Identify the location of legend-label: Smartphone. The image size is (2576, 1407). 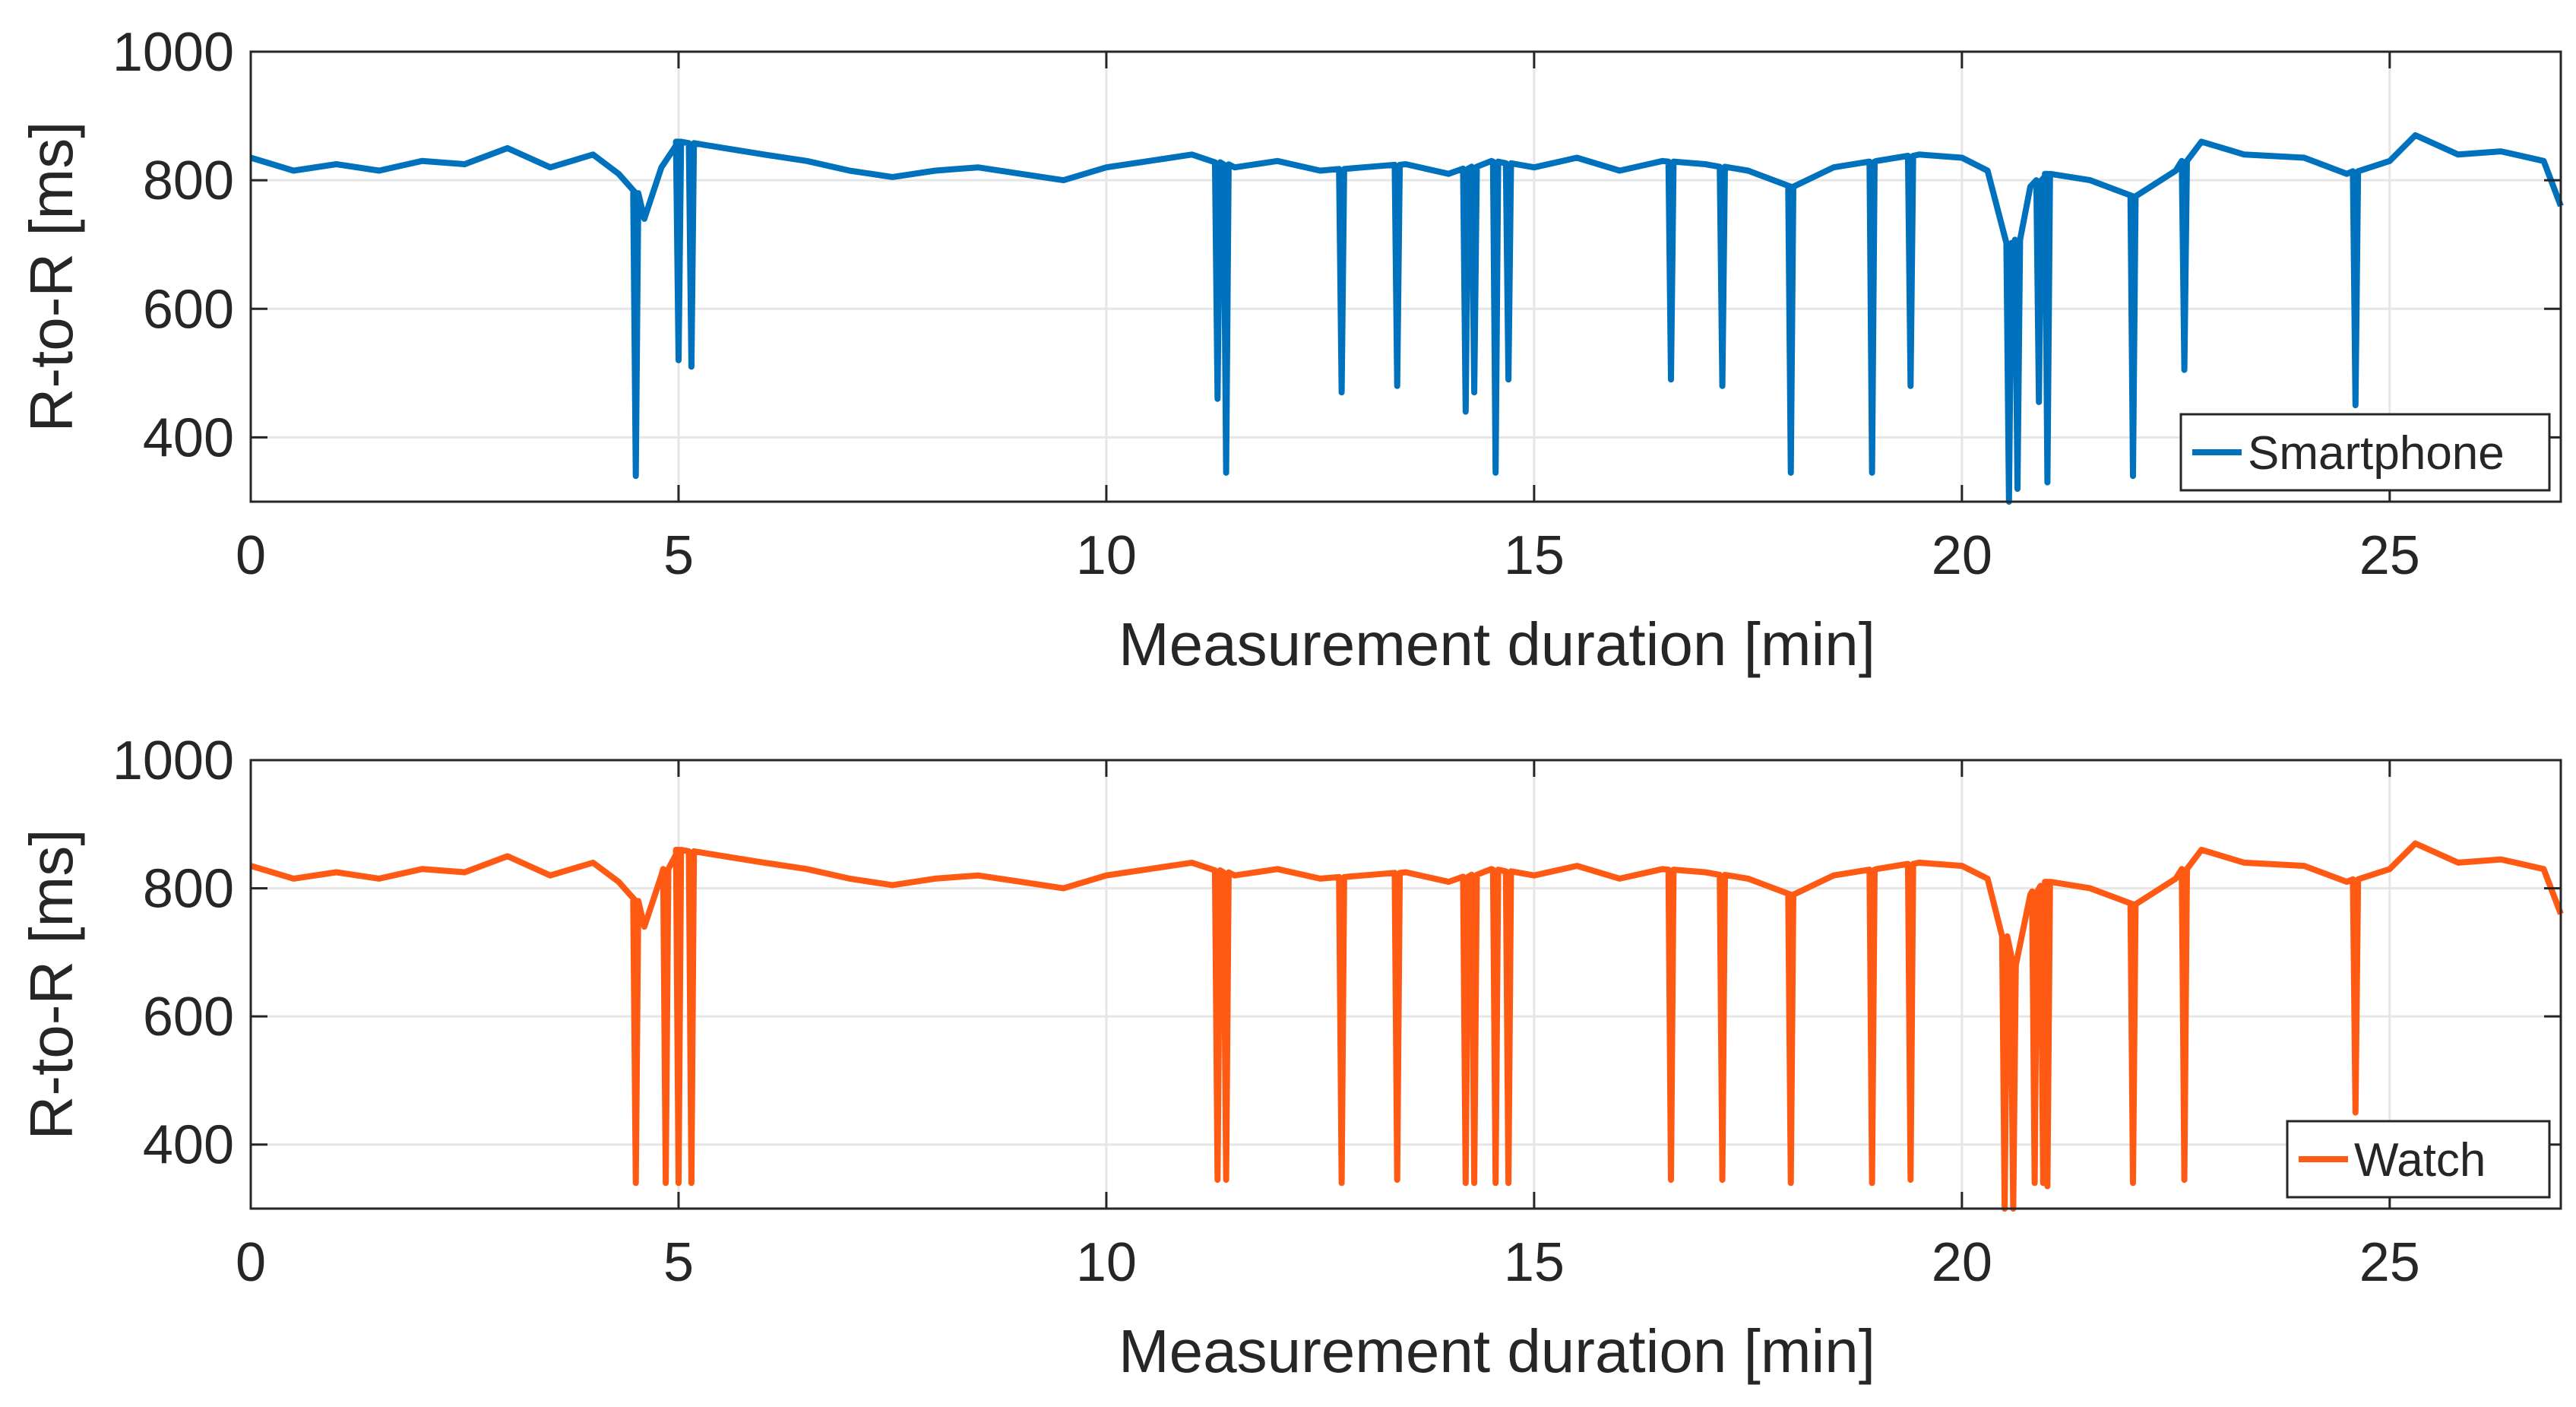
(2376, 453).